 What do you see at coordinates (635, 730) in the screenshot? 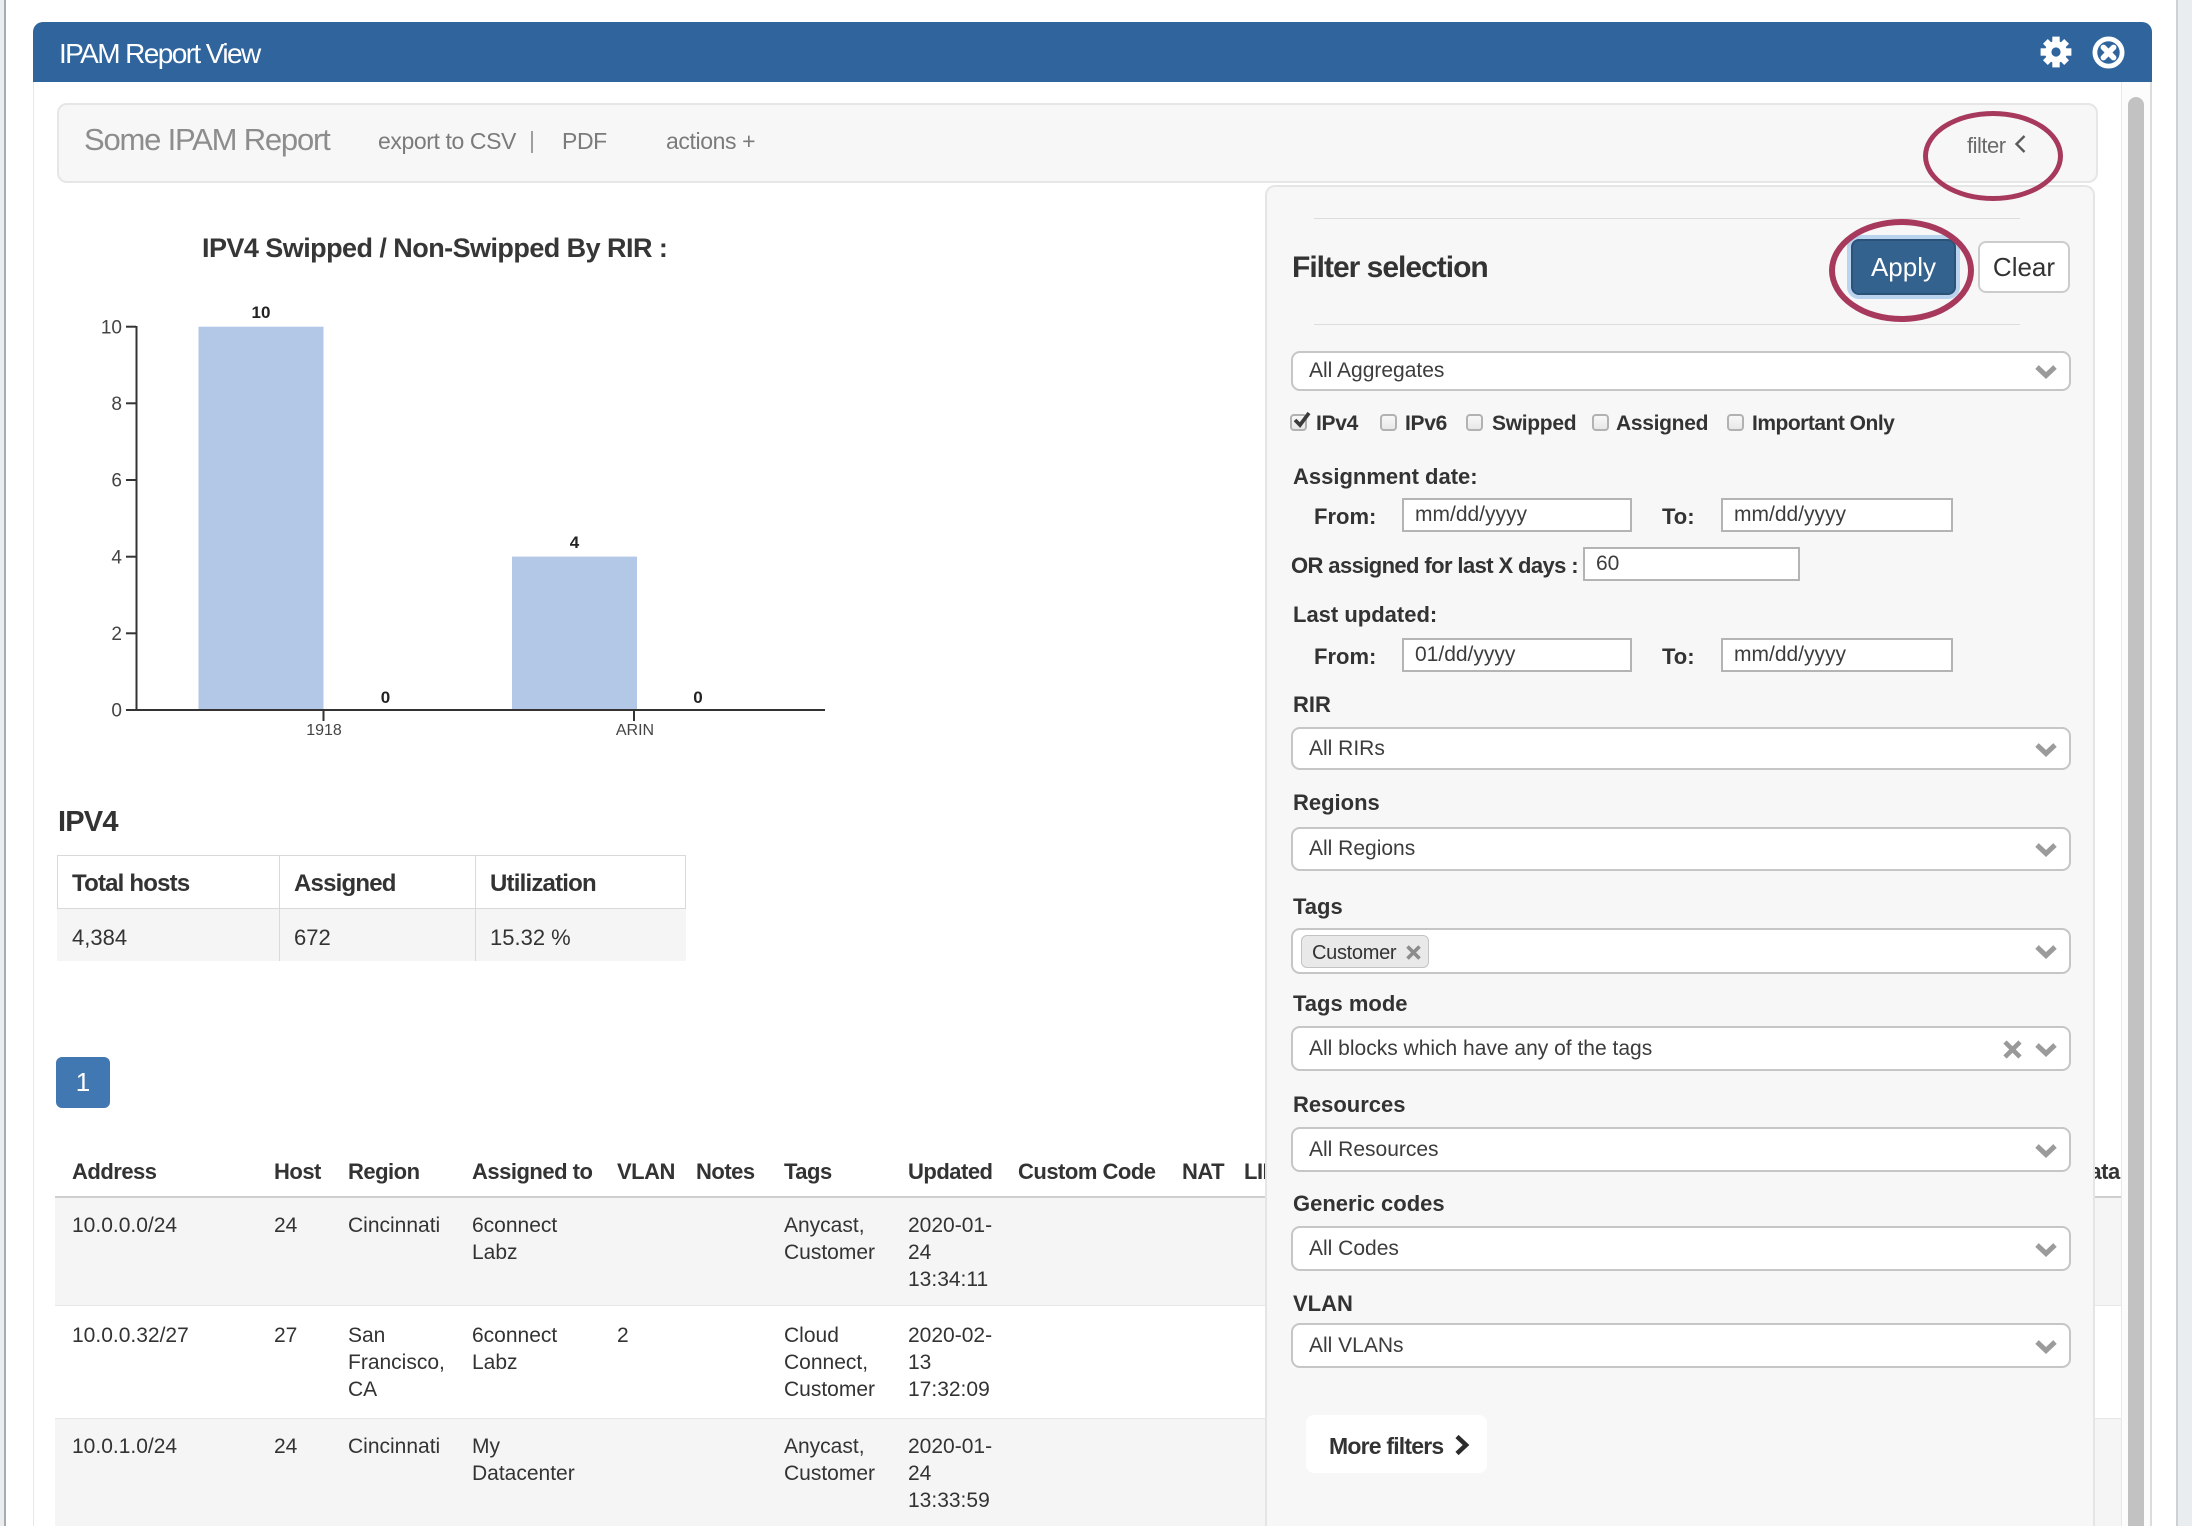
I see `svg-text: ARIN` at bounding box center [635, 730].